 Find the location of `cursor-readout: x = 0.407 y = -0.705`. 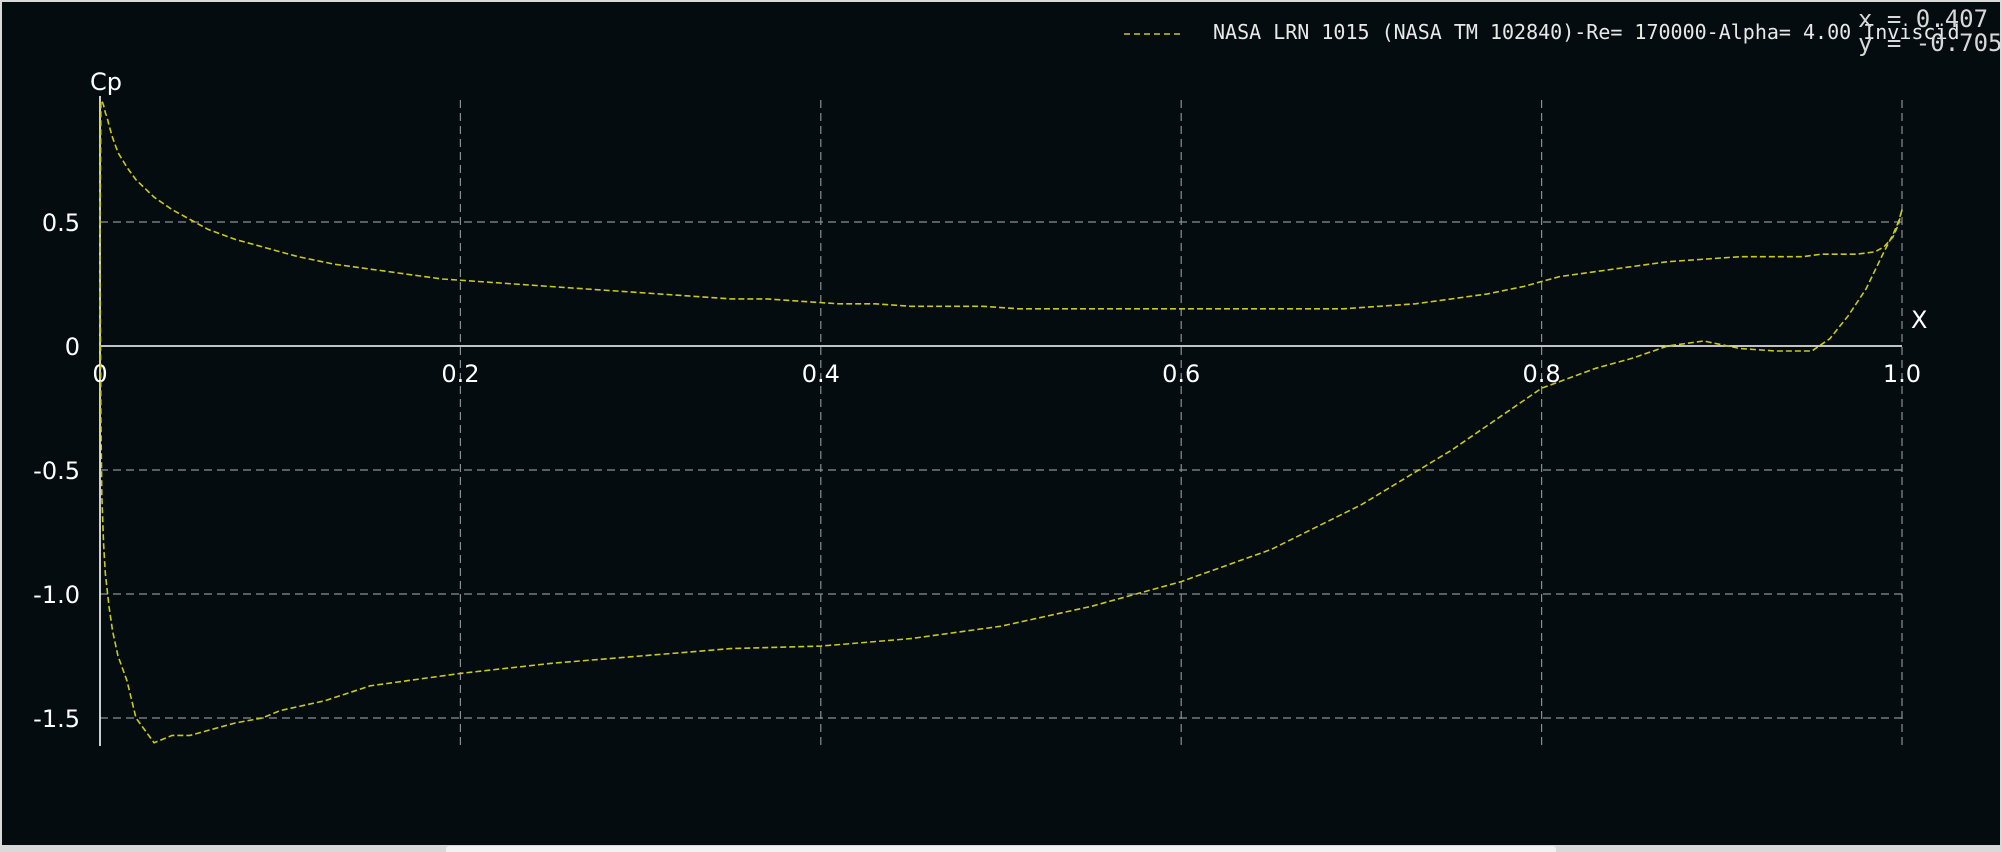

cursor-readout: x = 0.407 y = -0.705 is located at coordinates (1930, 31).